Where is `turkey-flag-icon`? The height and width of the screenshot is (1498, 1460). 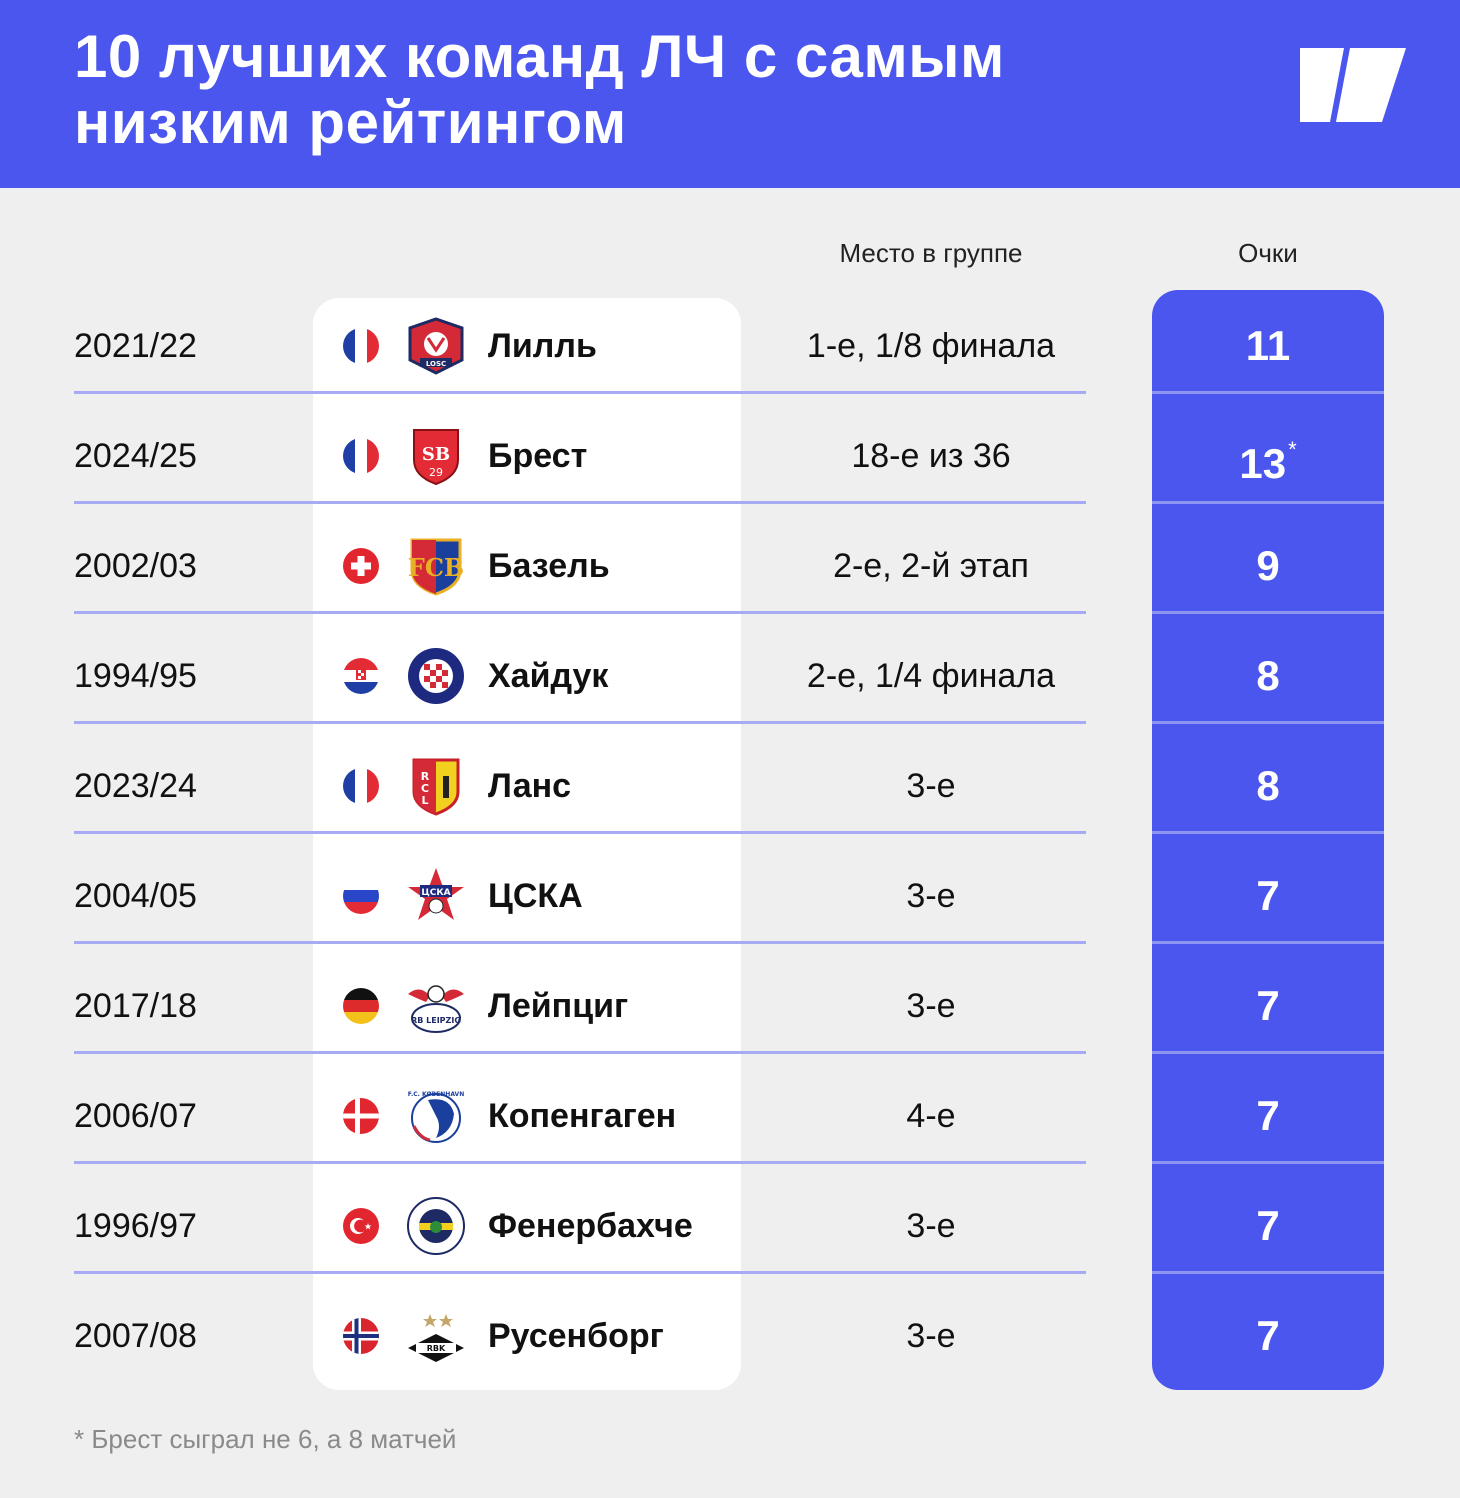
turkey-flag-icon is located at coordinates (361, 1226).